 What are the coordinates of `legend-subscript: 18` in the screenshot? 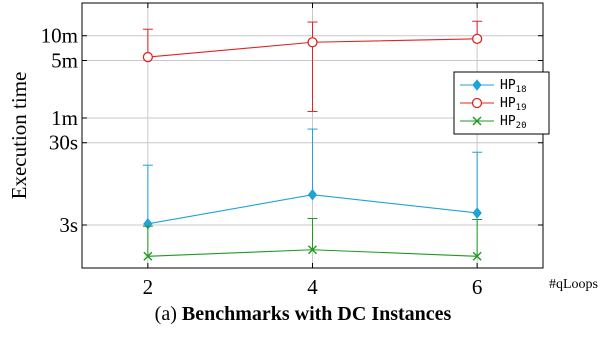 It's located at (521, 90).